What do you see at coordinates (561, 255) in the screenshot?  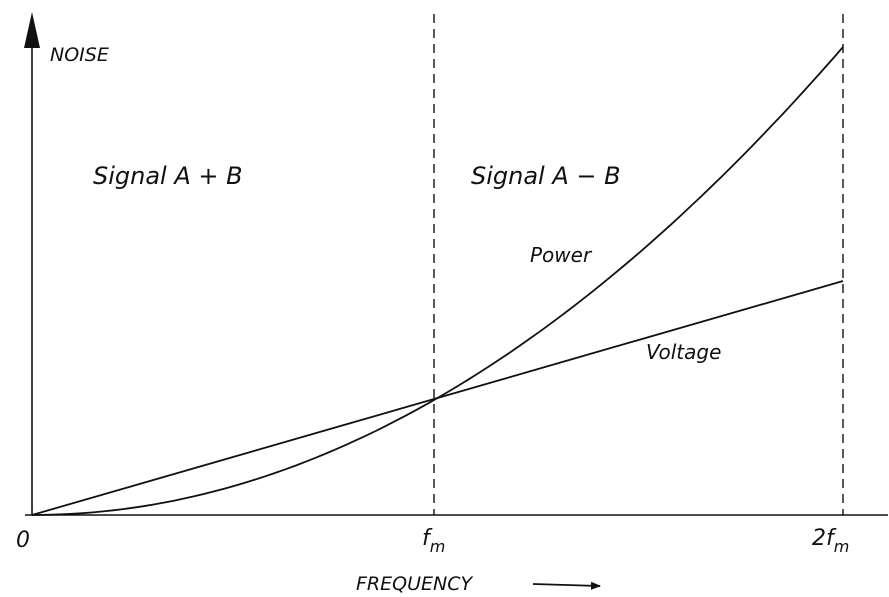 I see `series-label-power: Power` at bounding box center [561, 255].